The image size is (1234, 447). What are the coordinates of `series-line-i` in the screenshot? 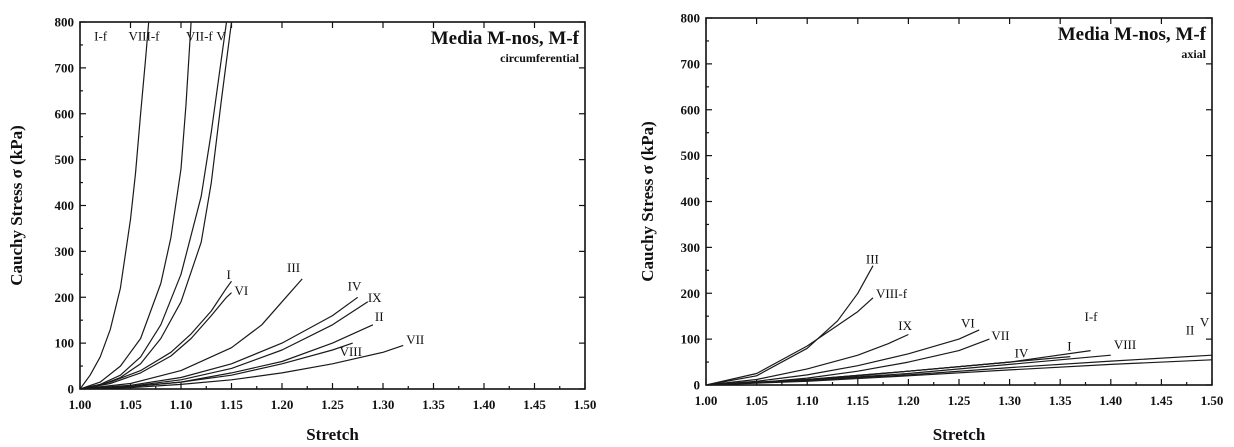 It's located at (156, 334).